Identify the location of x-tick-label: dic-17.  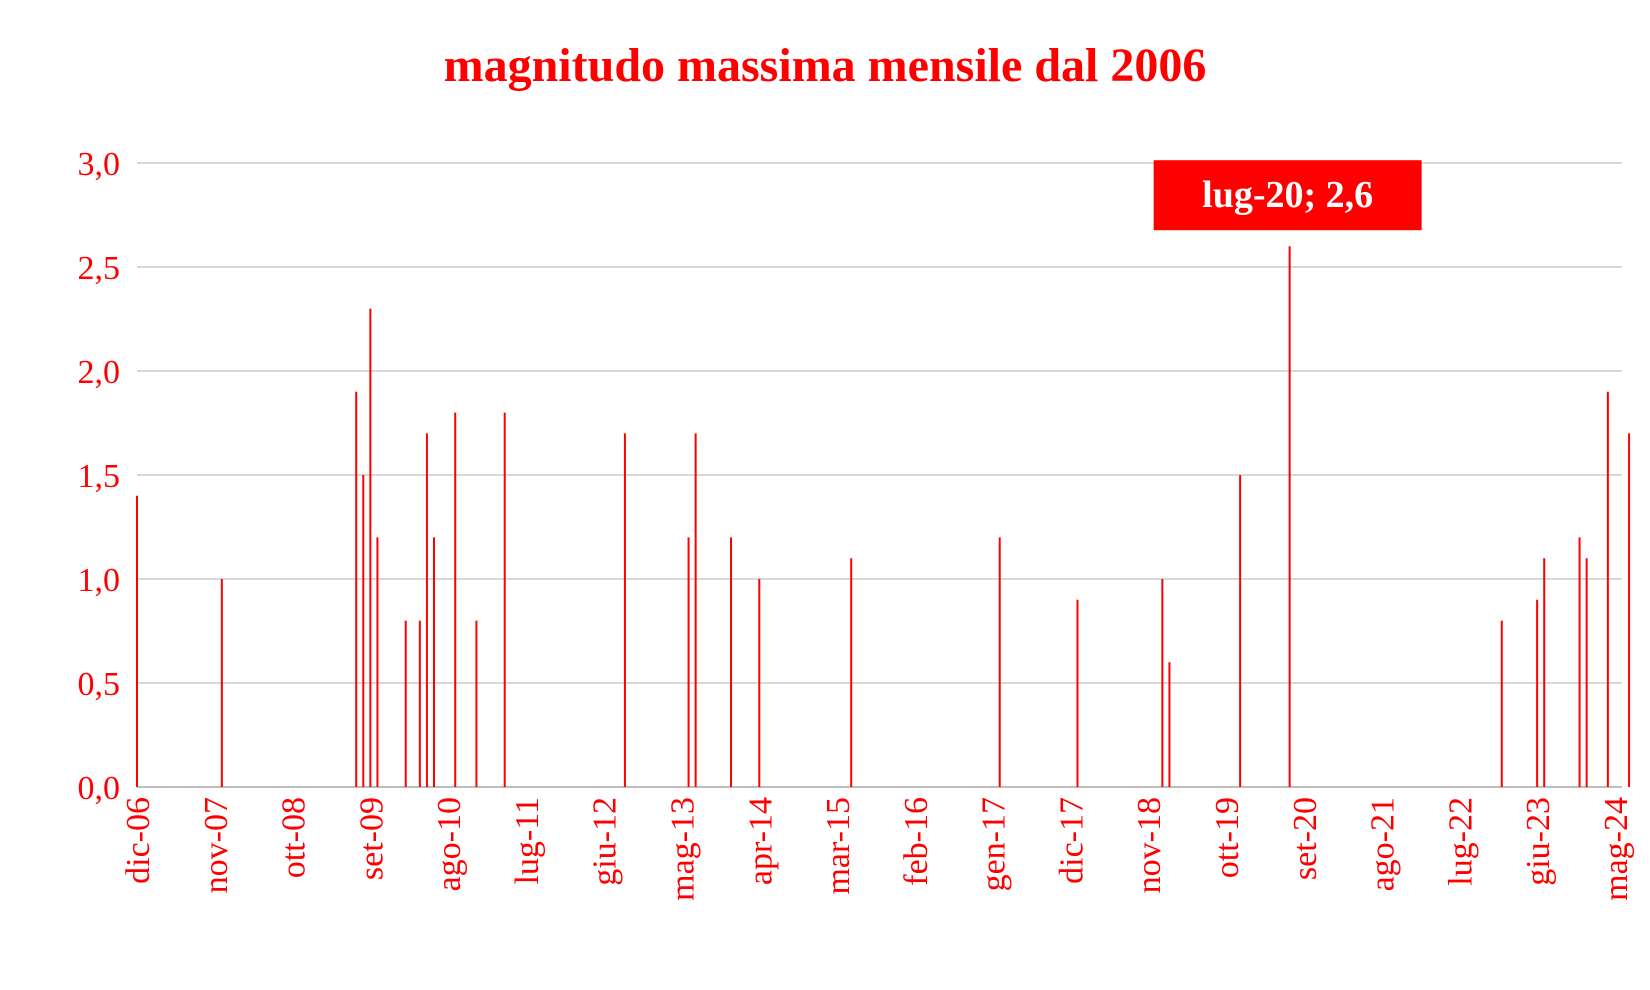
(1071, 840).